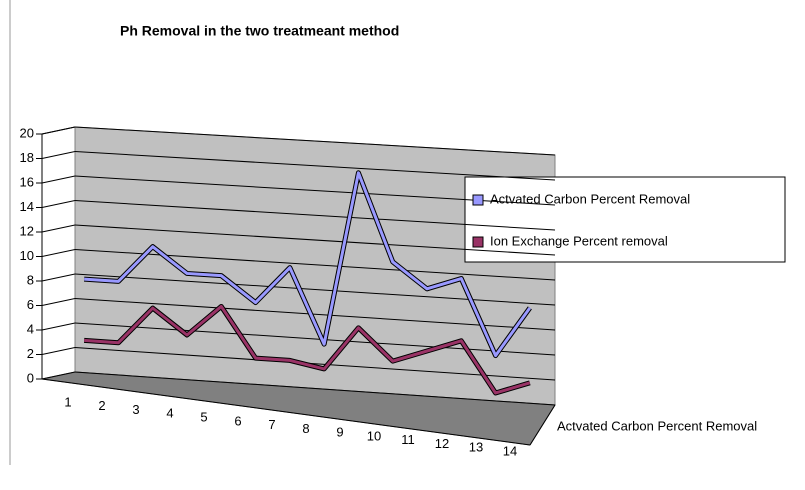 Image resolution: width=805 pixels, height=490 pixels. What do you see at coordinates (30, 377) in the screenshot?
I see `y-tick-label: 0` at bounding box center [30, 377].